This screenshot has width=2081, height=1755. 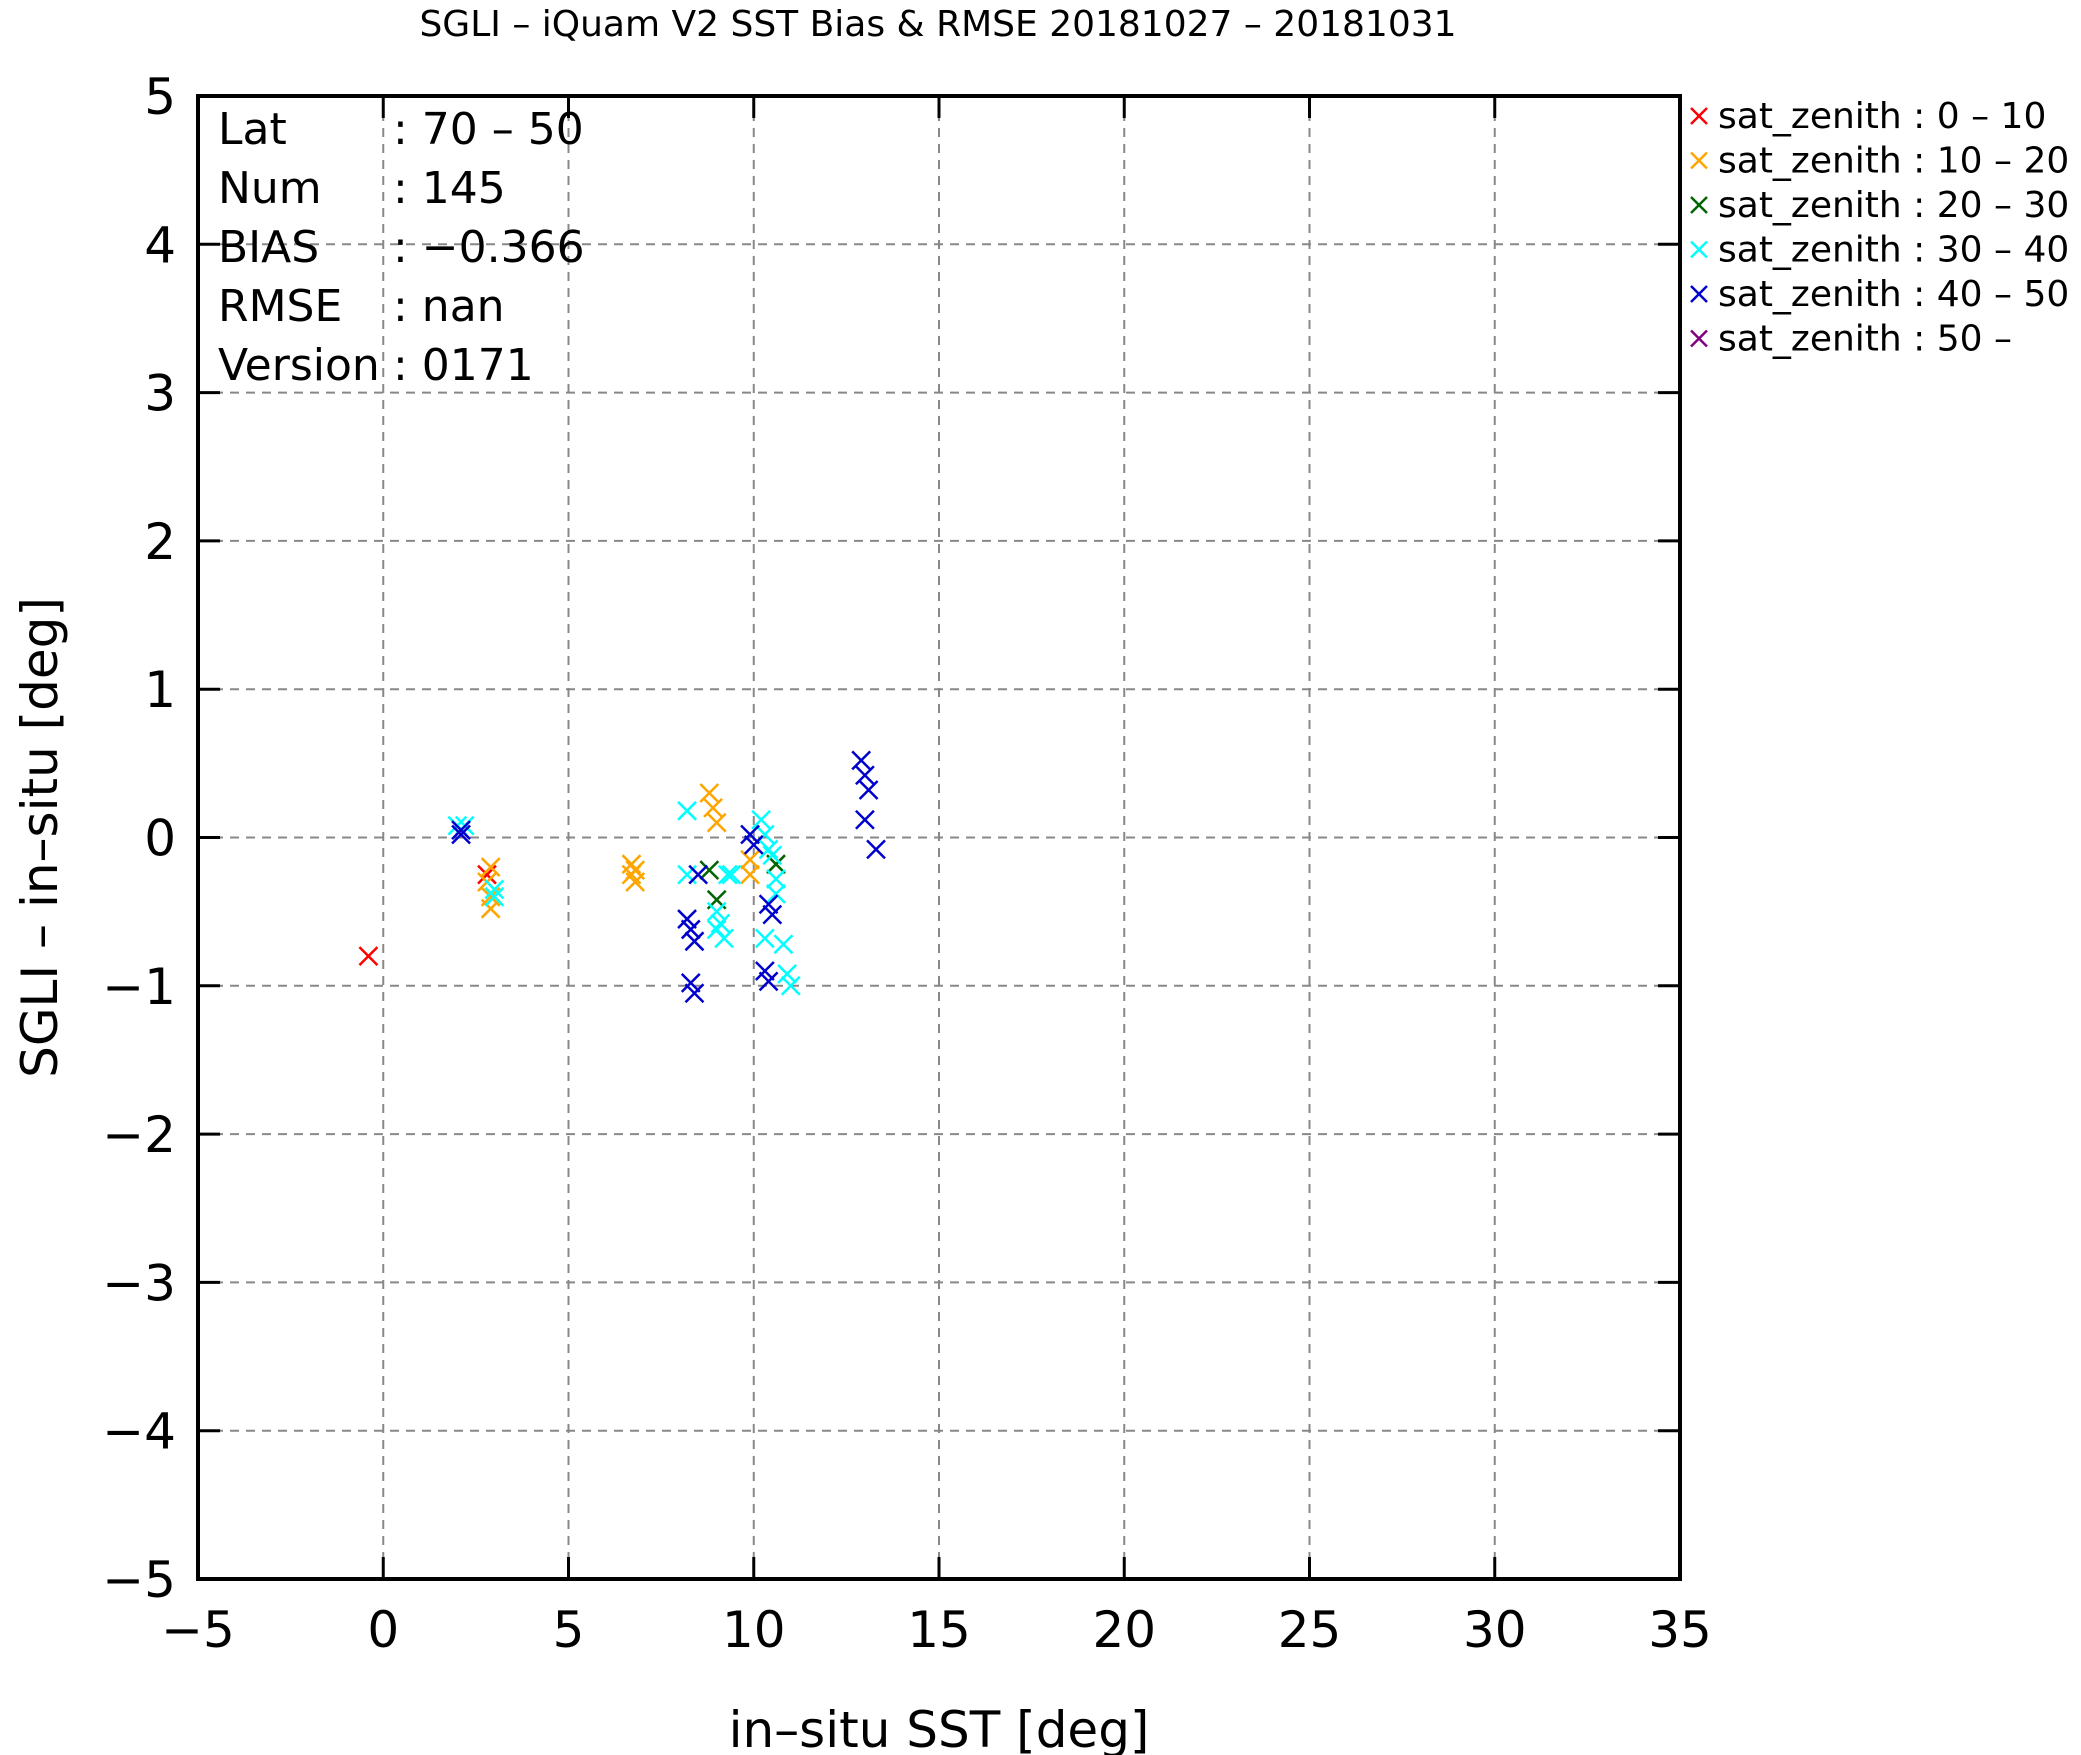 I want to click on stat-key: BIAS, so click(x=268, y=247).